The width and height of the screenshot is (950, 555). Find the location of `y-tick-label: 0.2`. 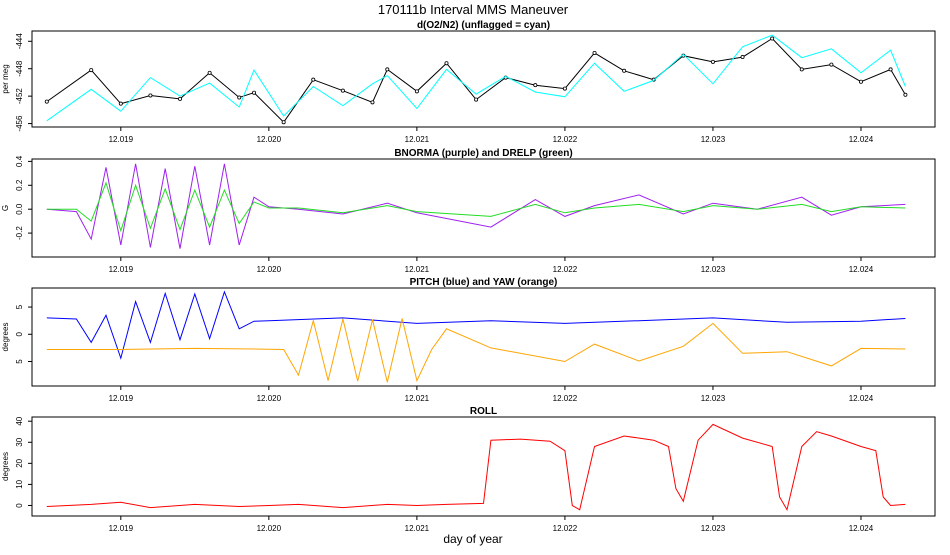

y-tick-label: 0.2 is located at coordinates (19, 185).